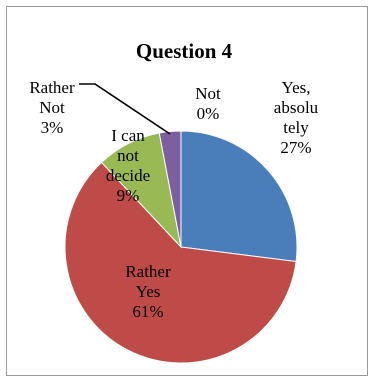 The width and height of the screenshot is (376, 385). Describe the element at coordinates (52, 107) in the screenshot. I see `slice-label-rather-not: Rather Not 3%` at that location.